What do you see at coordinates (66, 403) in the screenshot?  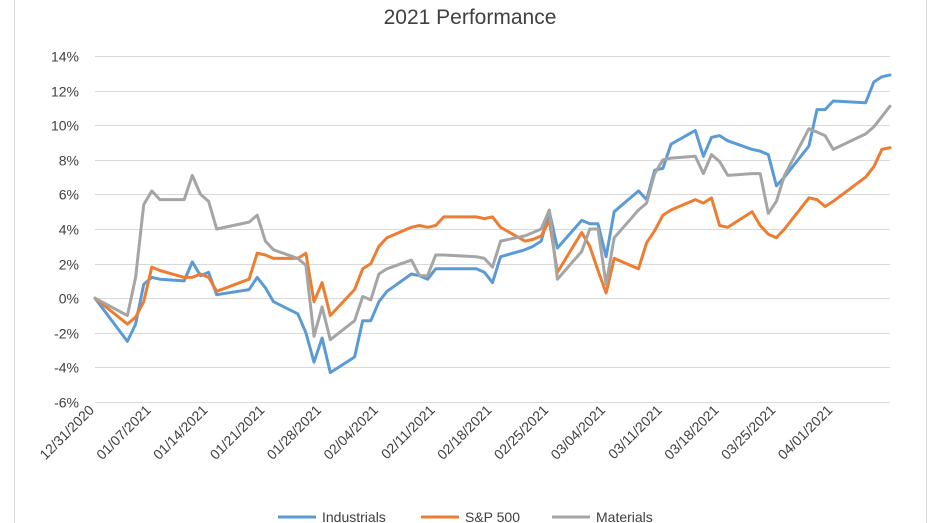 I see `y-tick-label: -6%` at bounding box center [66, 403].